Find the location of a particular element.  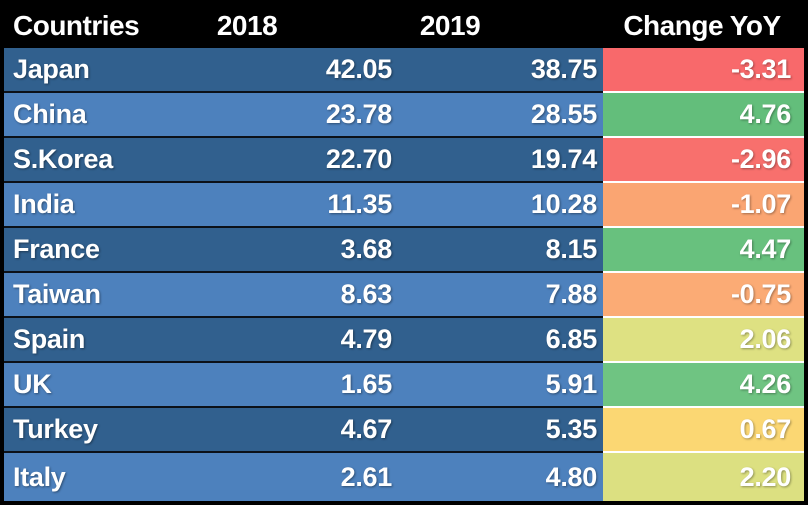

table-row: France 3.68 8.15 4.47 is located at coordinates (404, 248).